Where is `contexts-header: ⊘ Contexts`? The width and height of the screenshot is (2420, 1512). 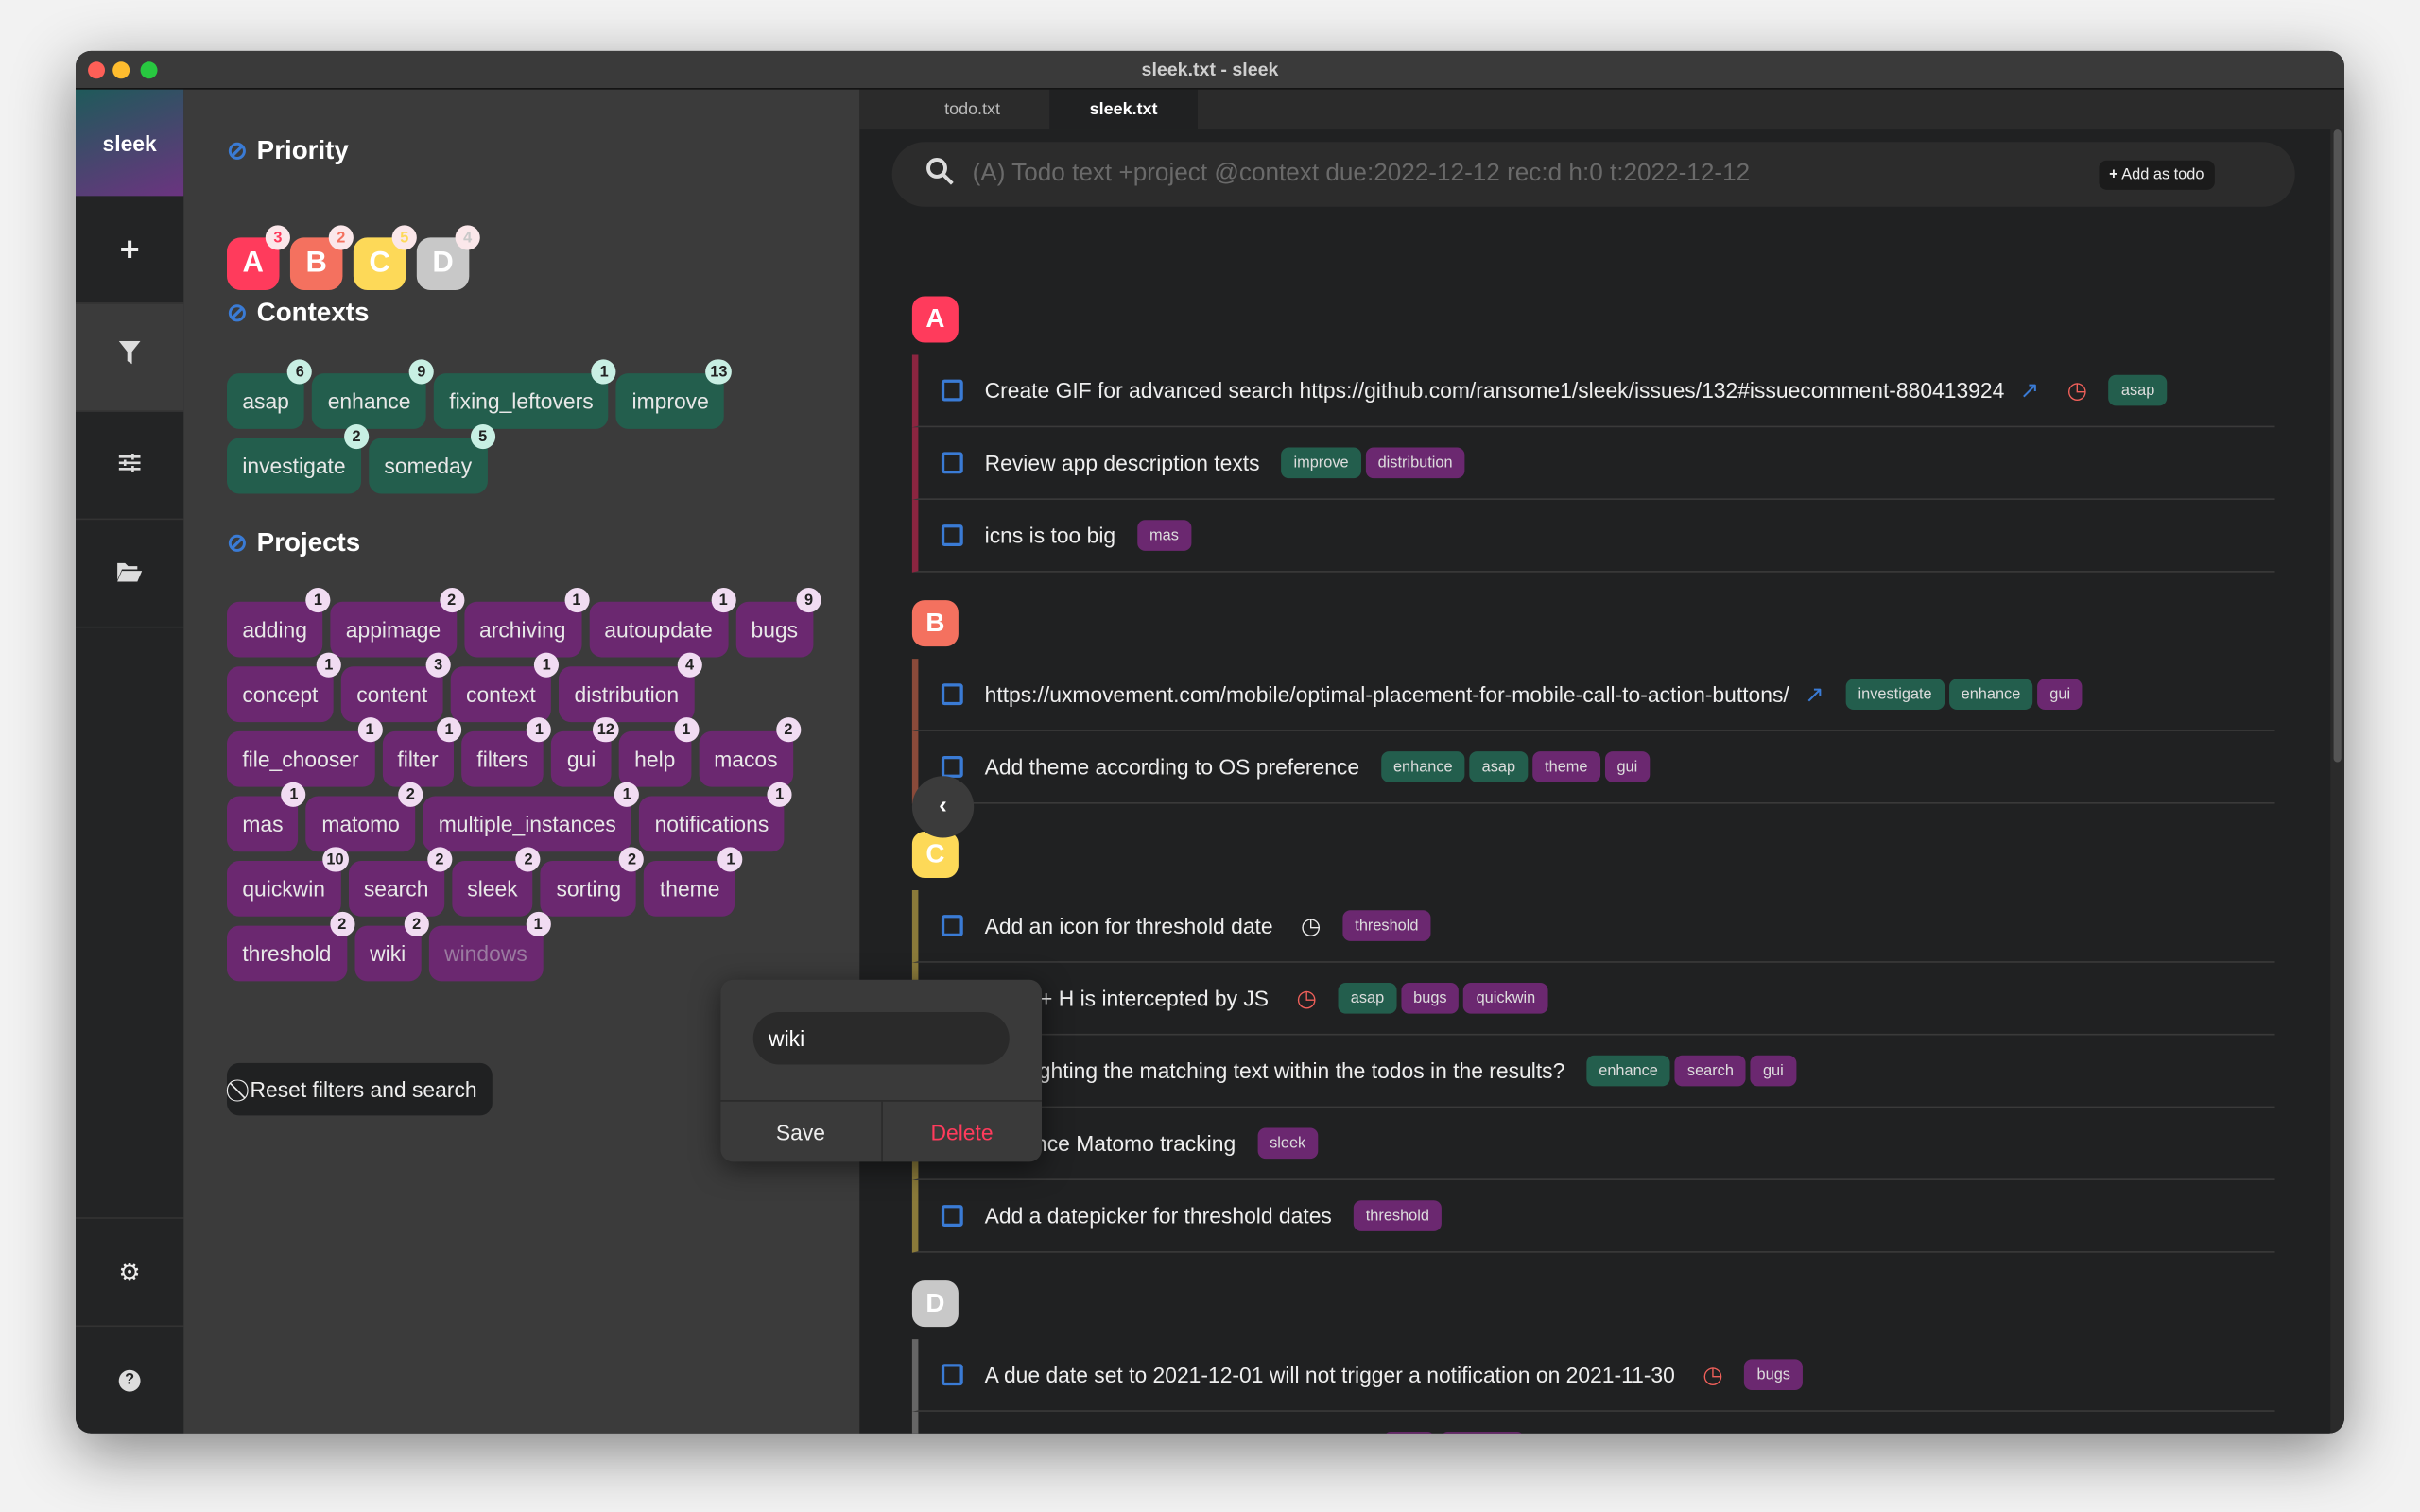
contexts-header: ⊘ Contexts is located at coordinates (298, 313).